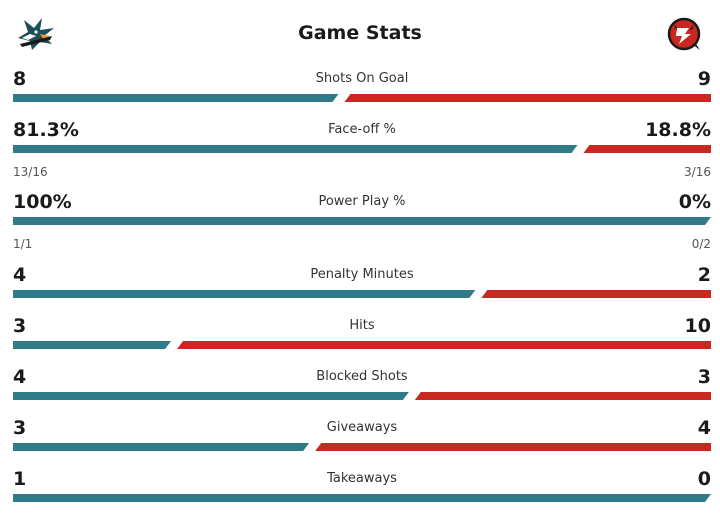  What do you see at coordinates (678, 130) in the screenshot?
I see `away-value: 18.8%` at bounding box center [678, 130].